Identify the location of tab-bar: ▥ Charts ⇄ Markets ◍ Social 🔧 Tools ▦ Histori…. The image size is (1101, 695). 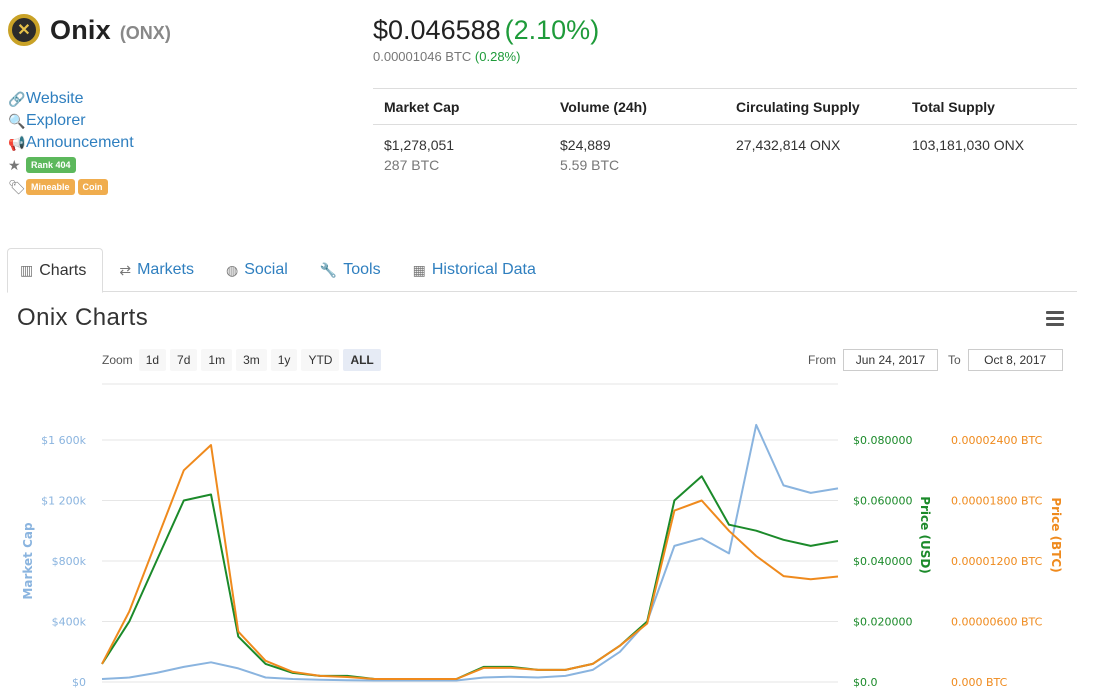
(542, 270).